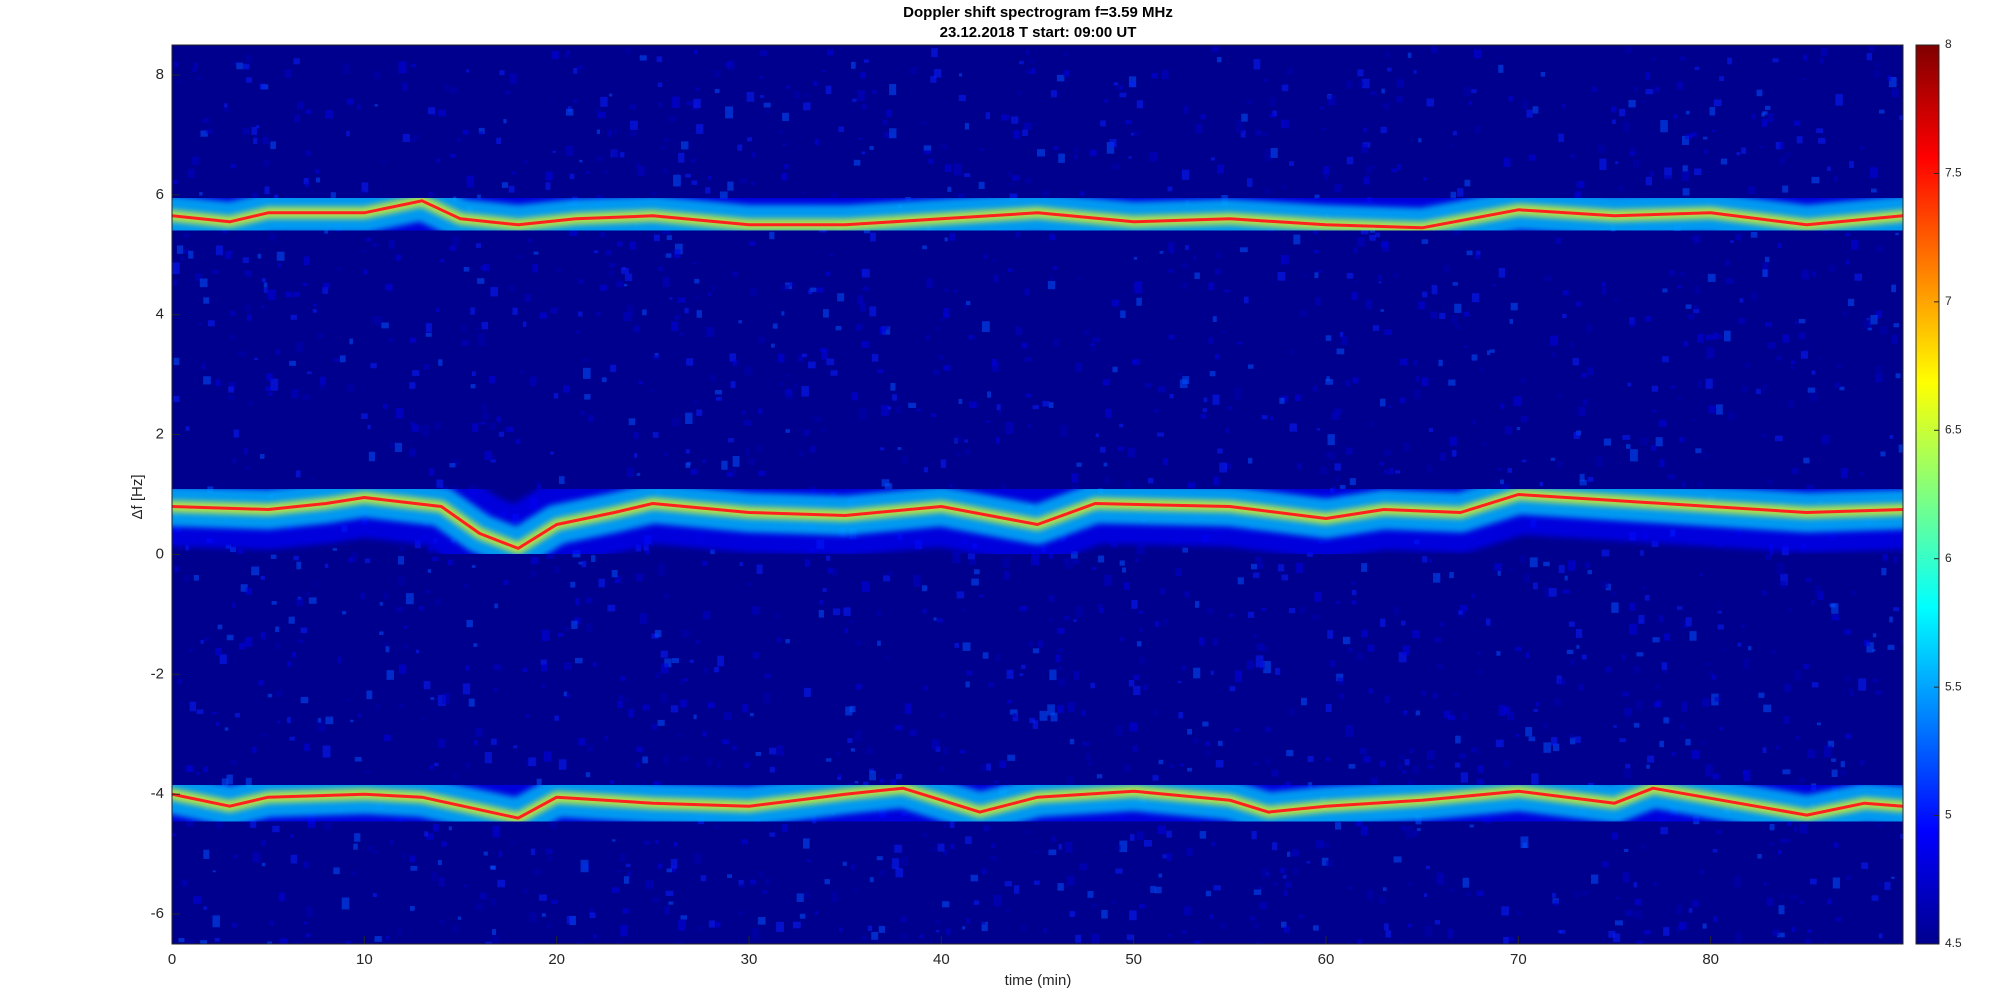  What do you see at coordinates (1953, 429) in the screenshot?
I see `colorbar-tick-label: 6.5` at bounding box center [1953, 429].